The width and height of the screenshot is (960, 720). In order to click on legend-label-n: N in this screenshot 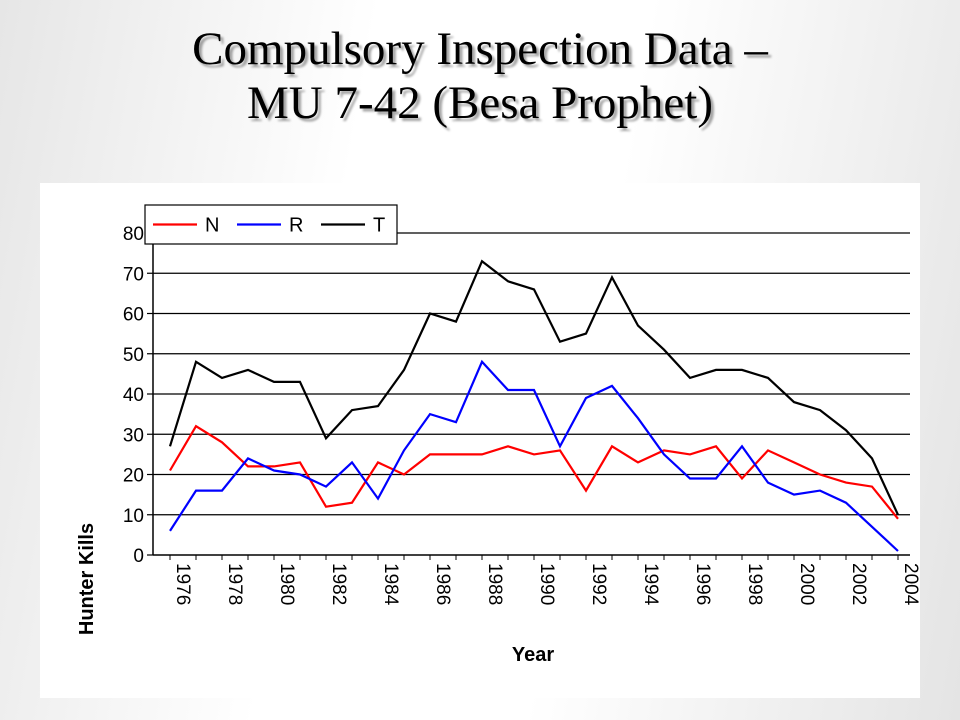, I will do `click(212, 226)`.